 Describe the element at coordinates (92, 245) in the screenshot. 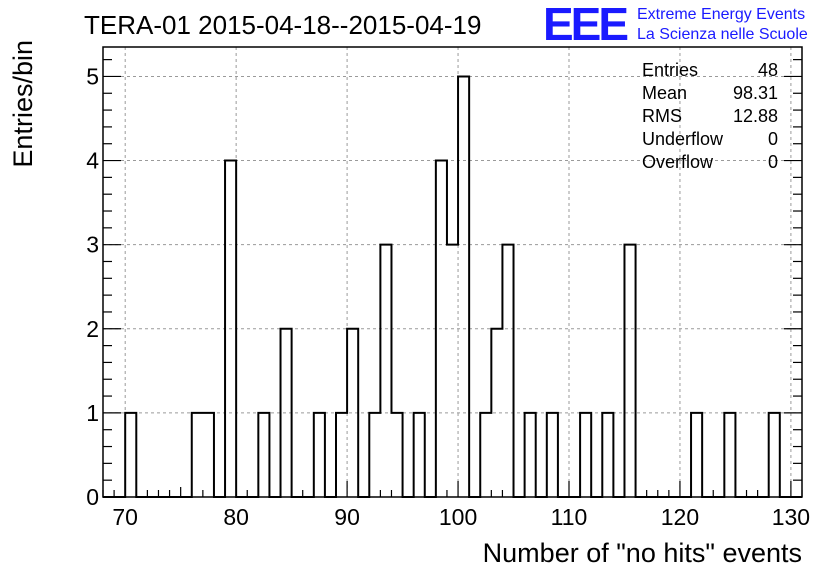

I see `y-tick-label: 3` at that location.